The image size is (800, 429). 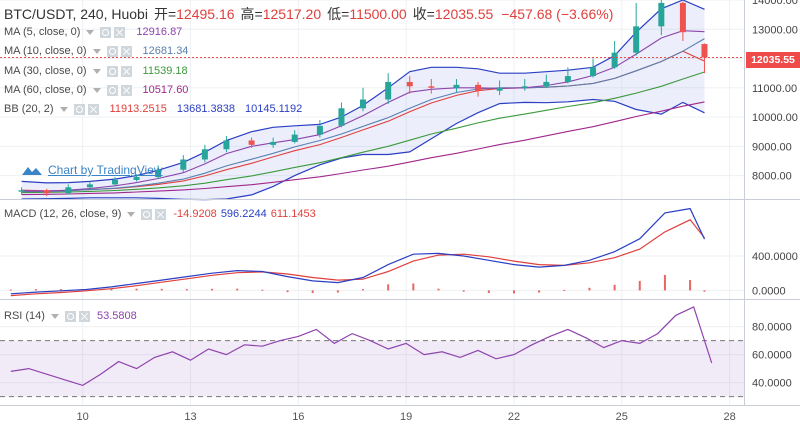 I want to click on indicator-legend: BB (20, 2) 11913.2515 13681.3838 10145.1192, so click(x=153, y=109).